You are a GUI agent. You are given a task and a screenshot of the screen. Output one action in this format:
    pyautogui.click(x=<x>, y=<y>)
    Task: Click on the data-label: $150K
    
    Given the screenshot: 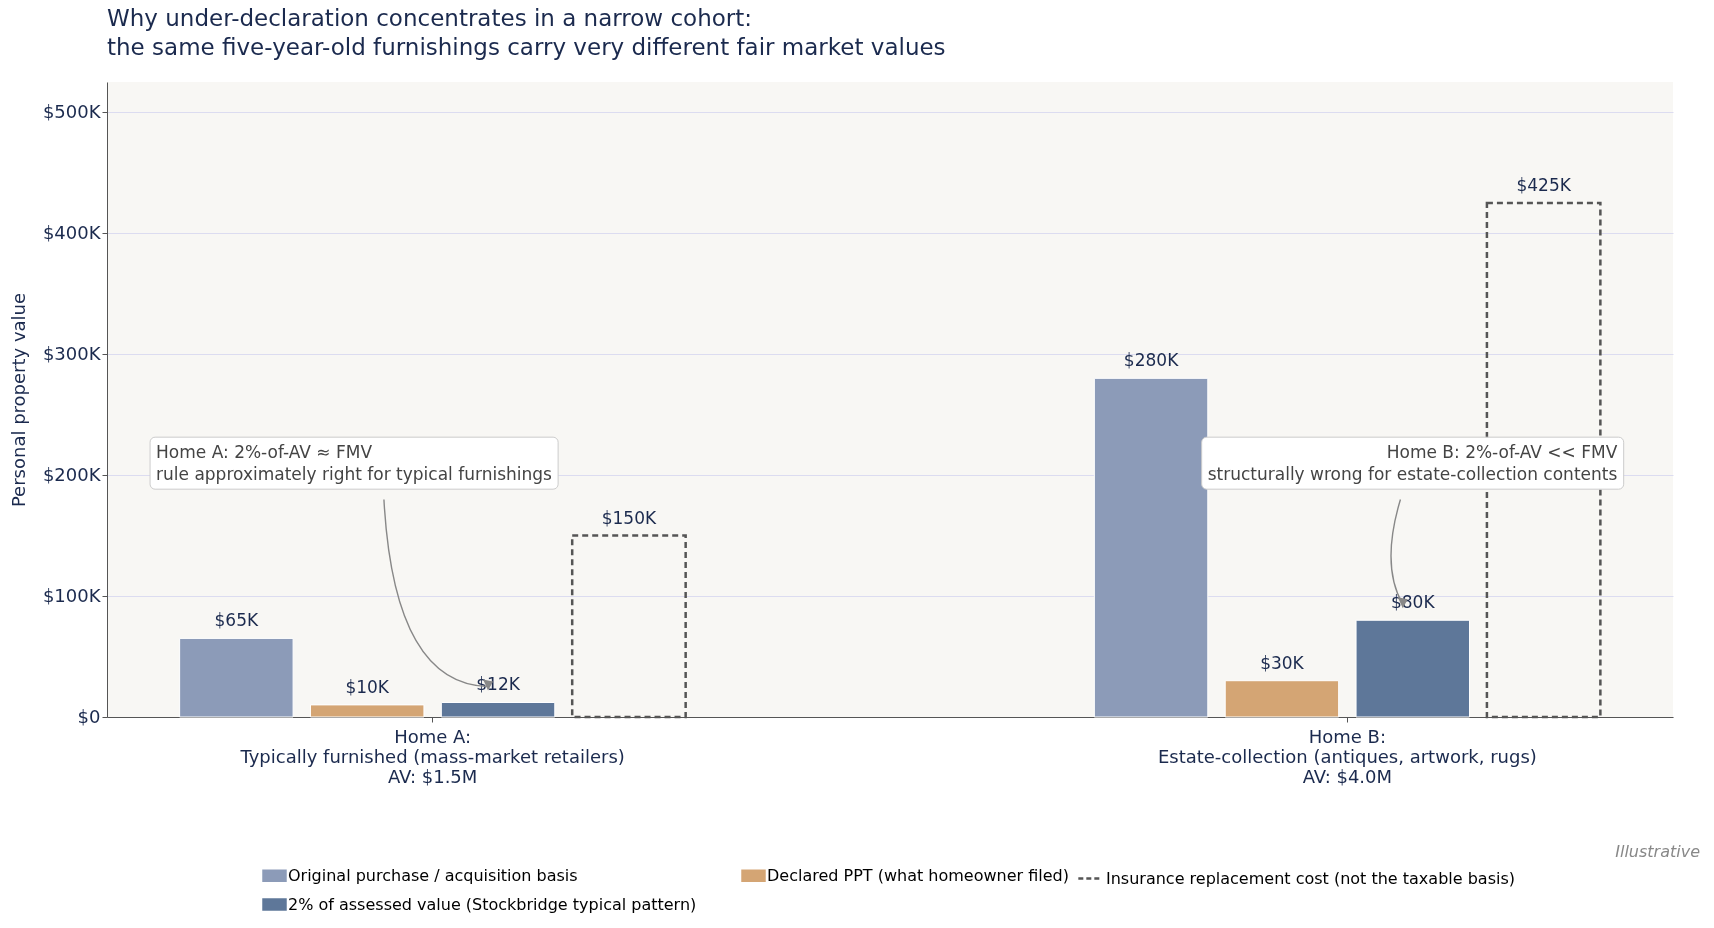 What is the action you would take?
    pyautogui.click(x=629, y=517)
    